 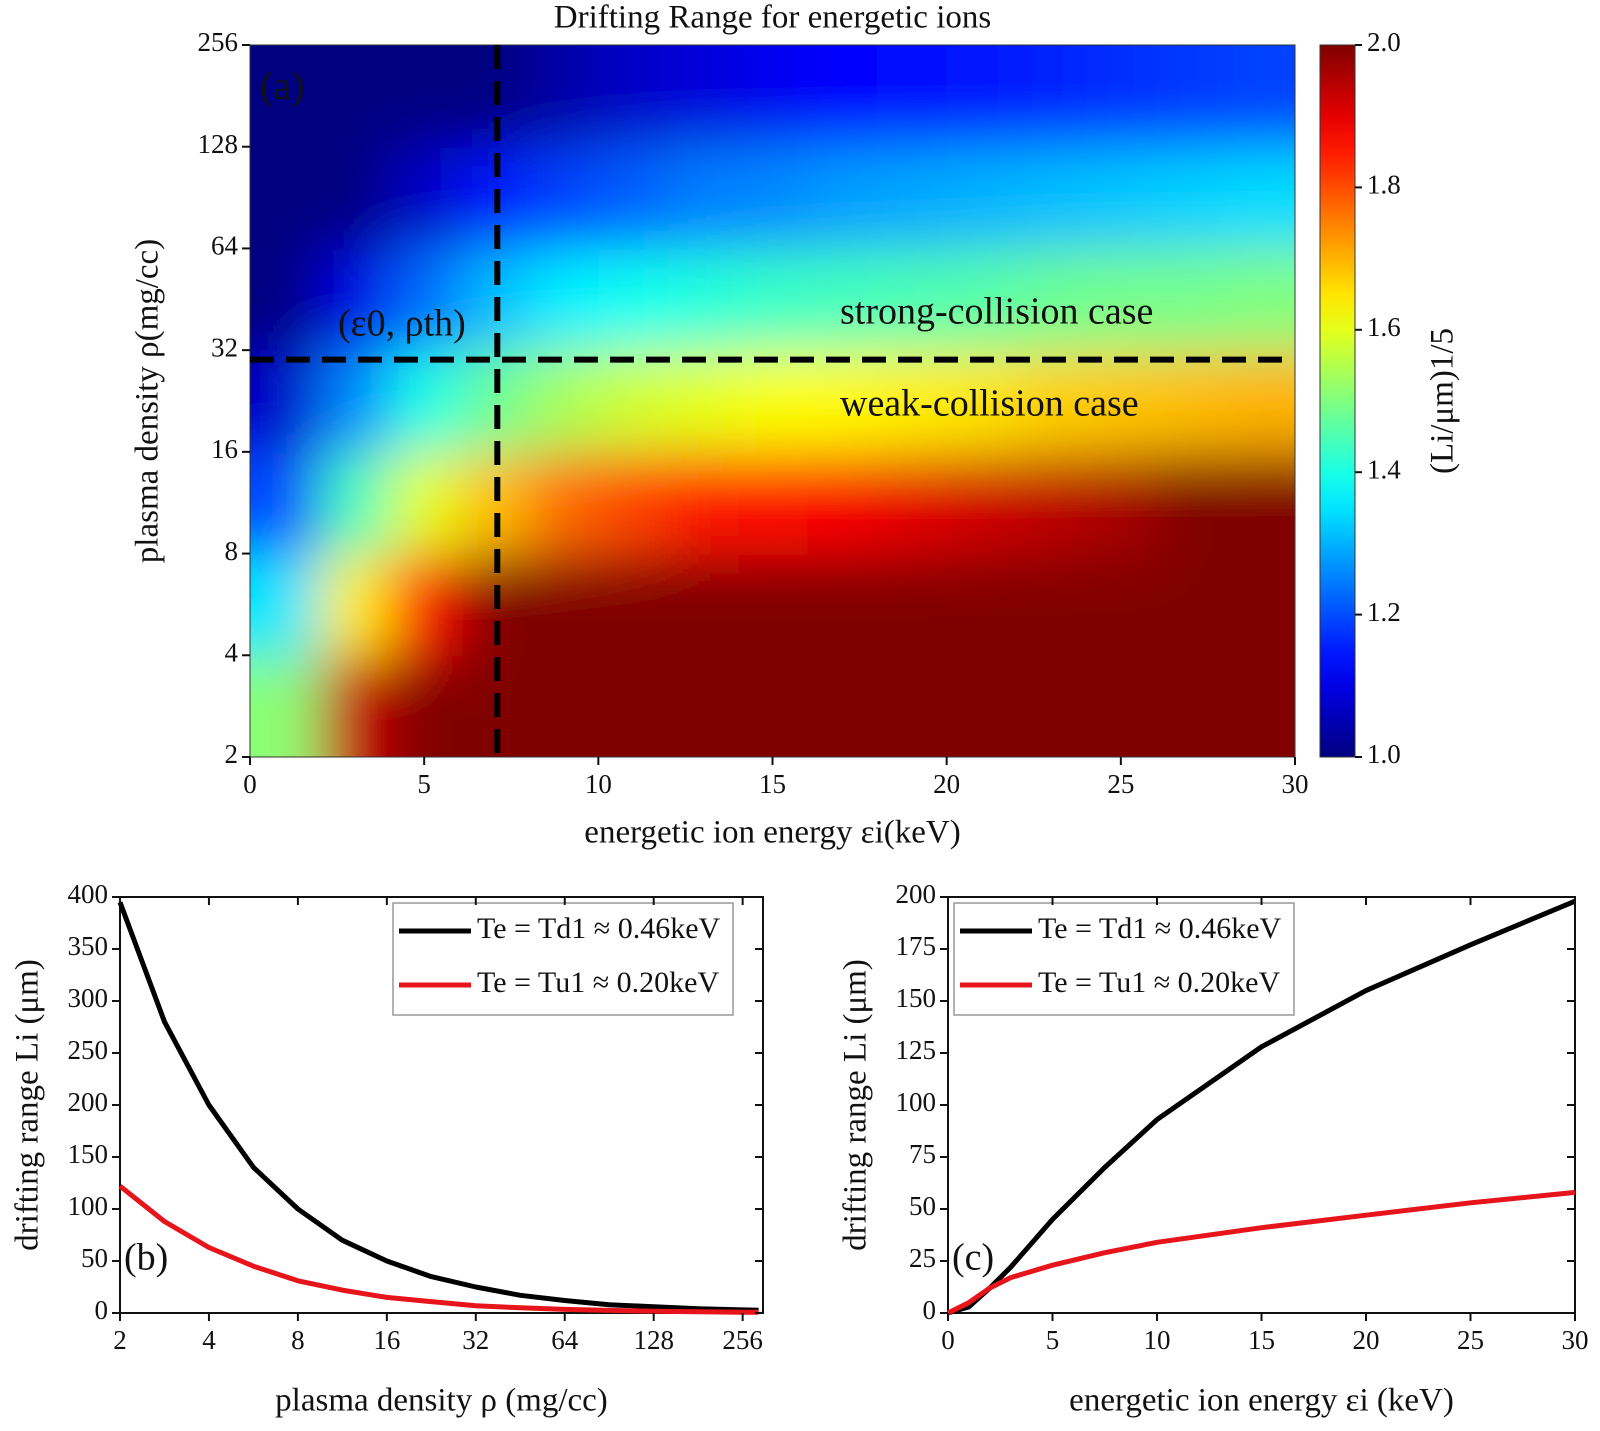 I want to click on colorbar-tick-label: 1.8, so click(x=1384, y=185).